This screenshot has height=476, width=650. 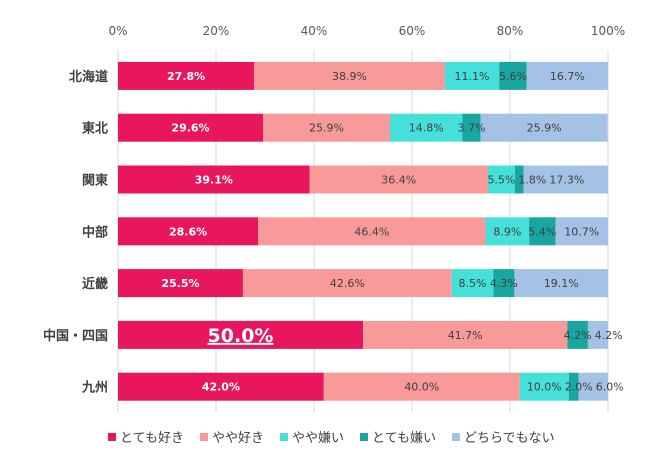 I want to click on data-label: 40.0%, so click(x=421, y=387).